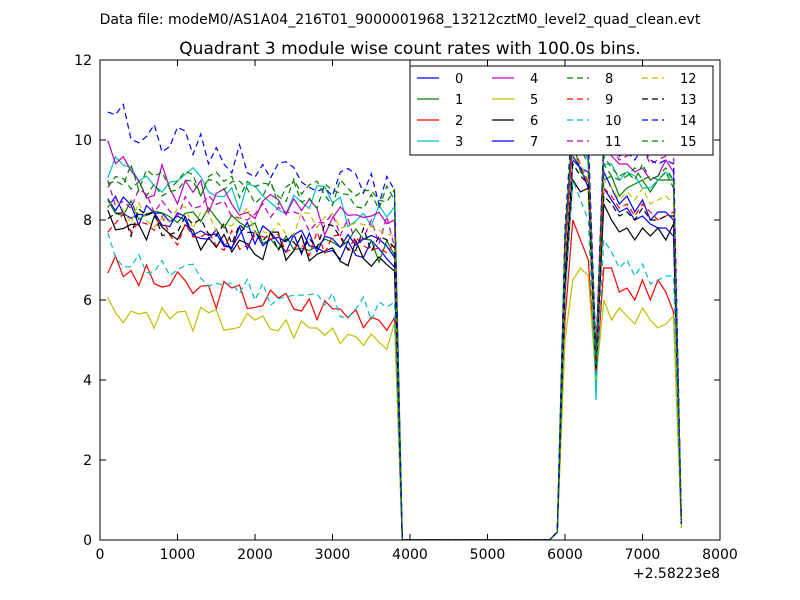 The image size is (800, 600). What do you see at coordinates (410, 555) in the screenshot?
I see `x-tick-label: 4000` at bounding box center [410, 555].